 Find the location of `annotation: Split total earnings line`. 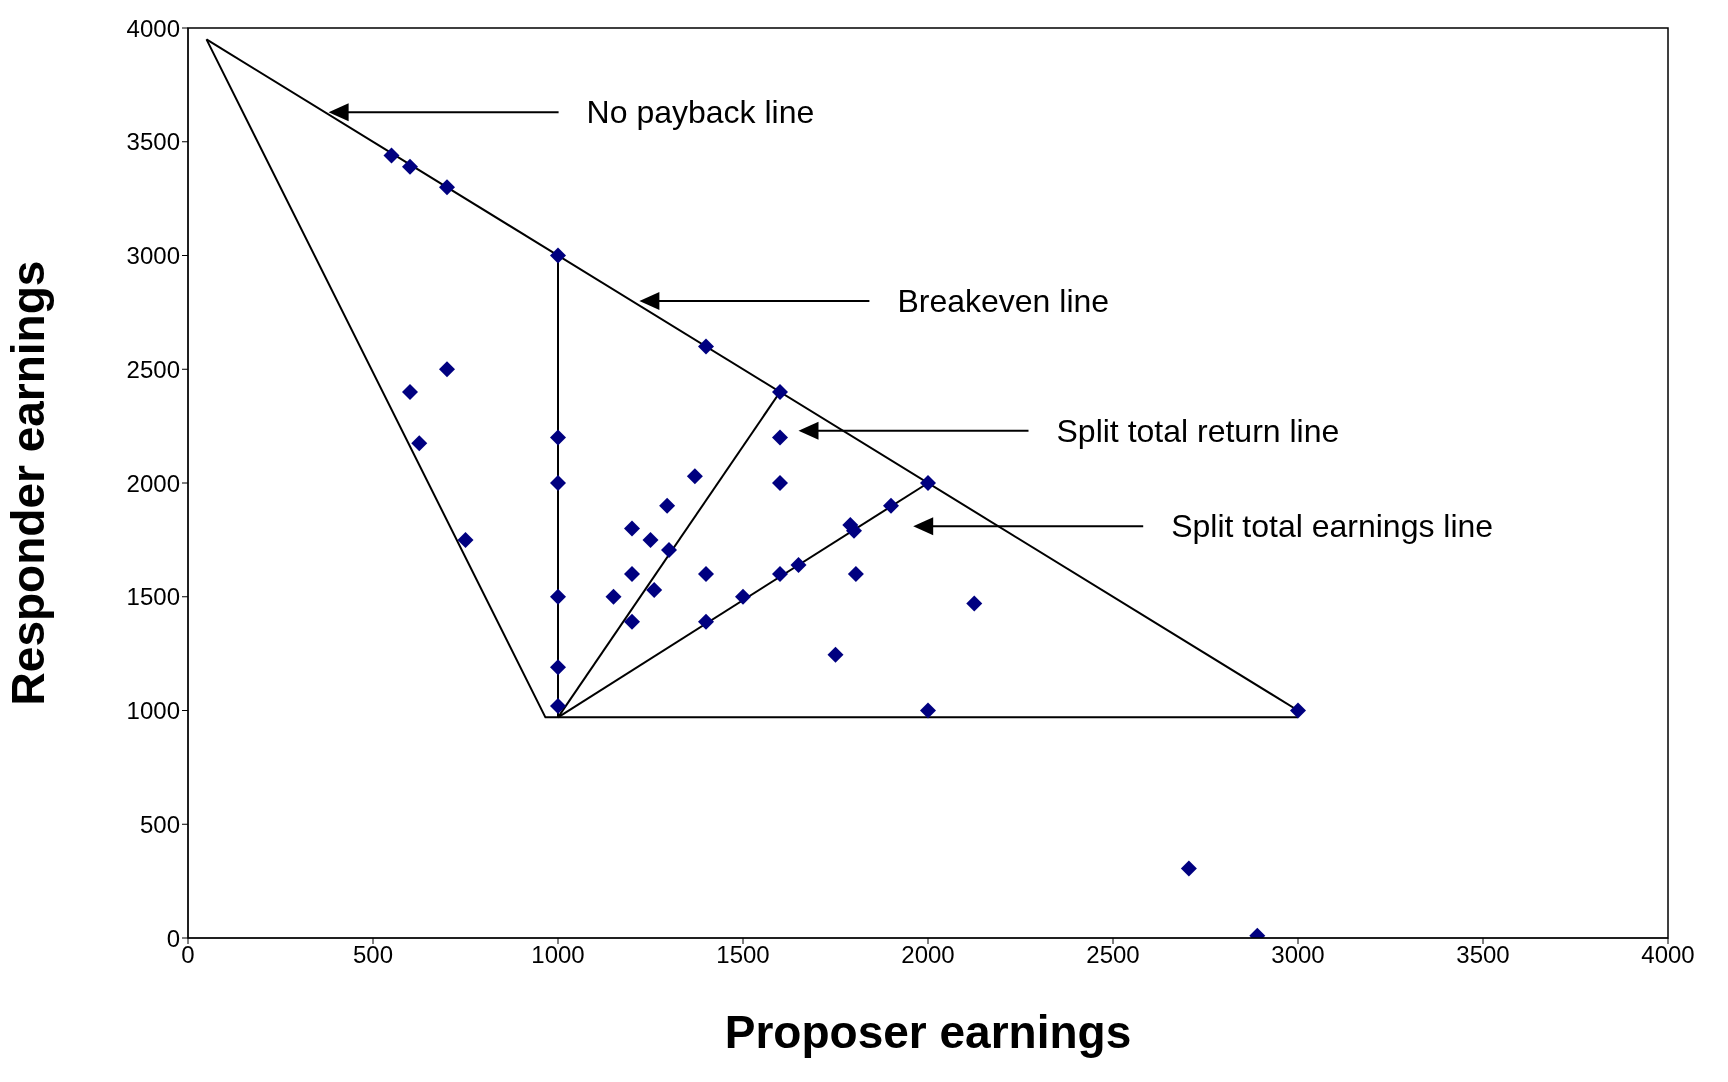

annotation: Split total earnings line is located at coordinates (1332, 526).